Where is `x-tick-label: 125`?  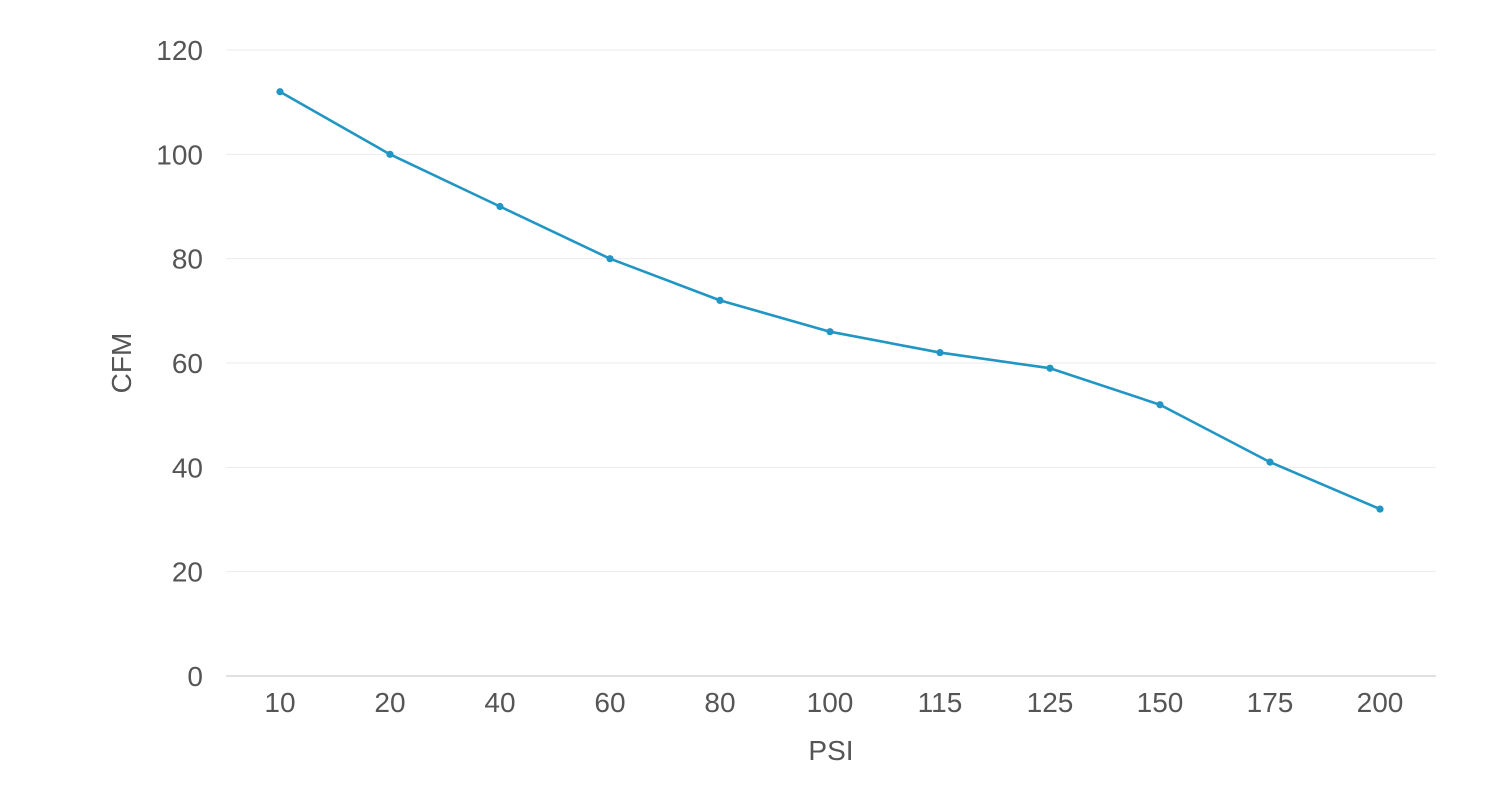 x-tick-label: 125 is located at coordinates (1050, 702).